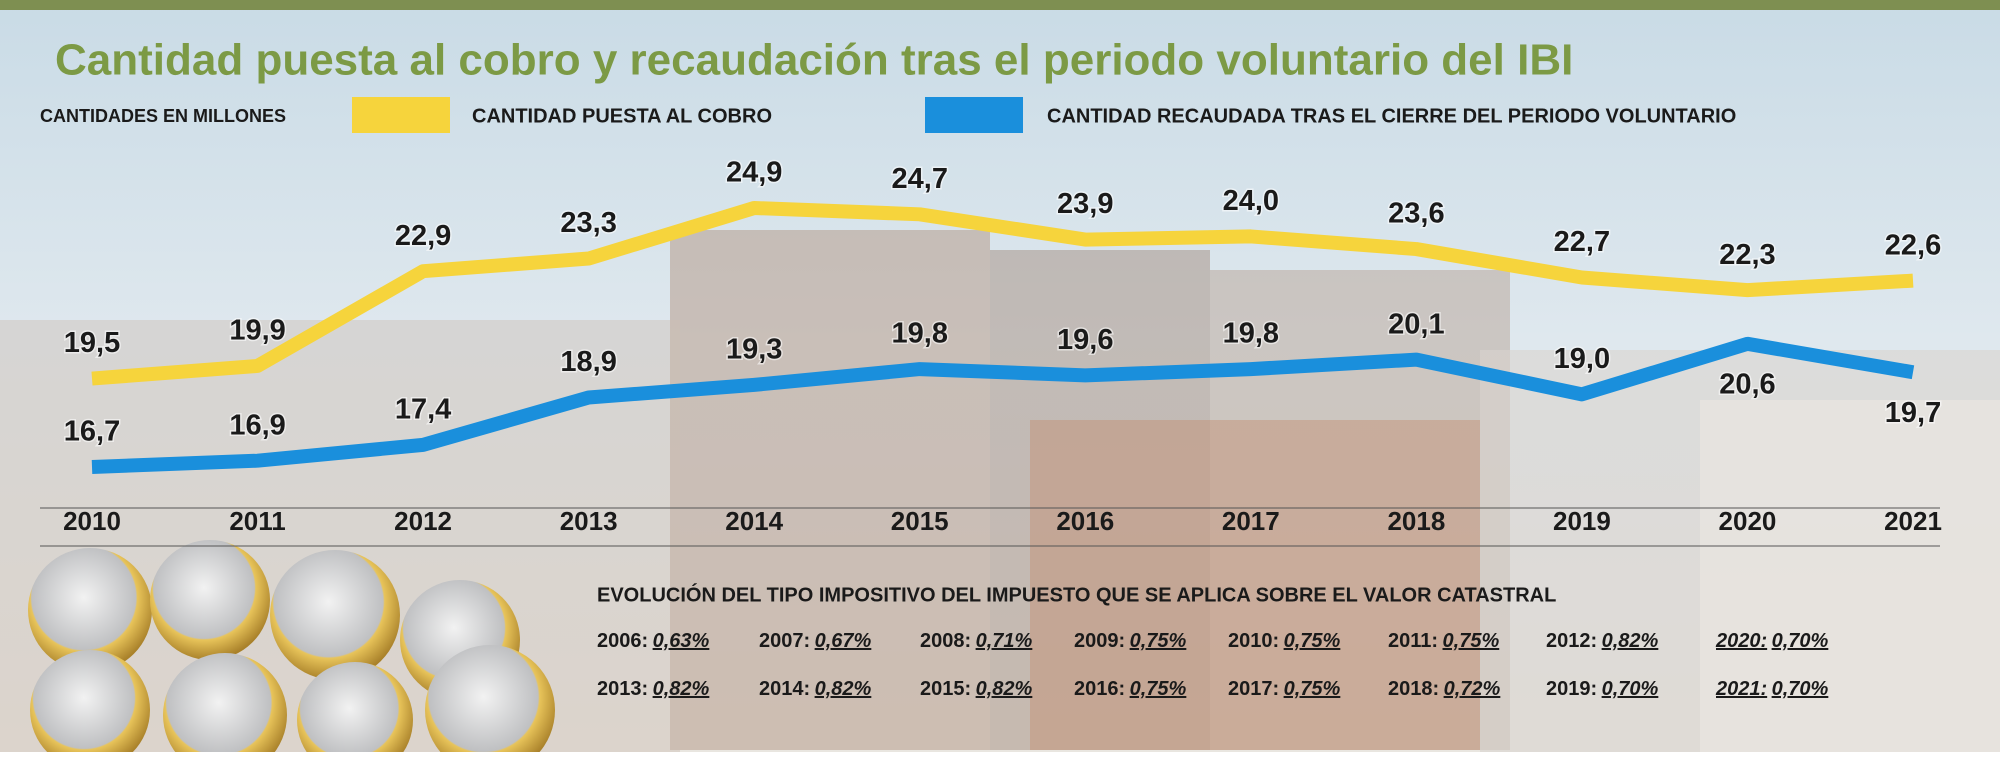 The width and height of the screenshot is (2000, 757). Describe the element at coordinates (754, 350) in the screenshot. I see `data-label: 19,3` at that location.